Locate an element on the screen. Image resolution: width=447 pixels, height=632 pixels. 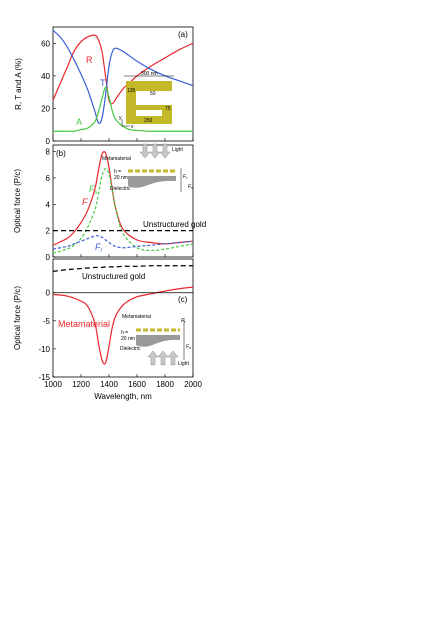
h-label-b: h = is located at coordinates (117, 172).